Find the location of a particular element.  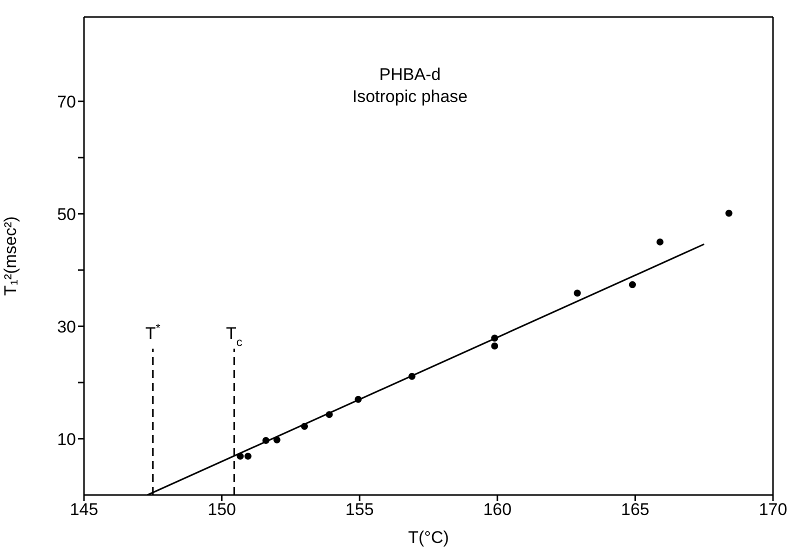

annotation: PHBA-d is located at coordinates (410, 75).